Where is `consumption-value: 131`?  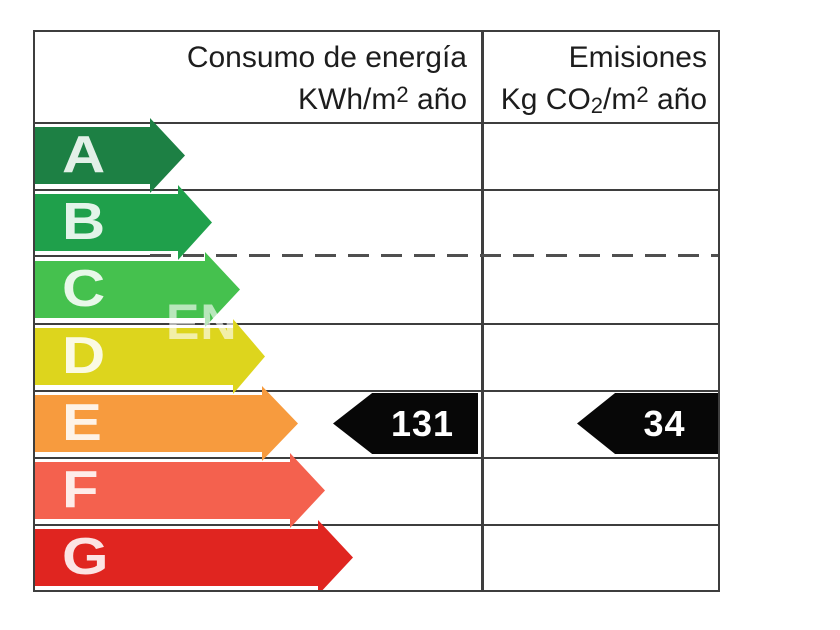
consumption-value: 131 is located at coordinates (422, 423).